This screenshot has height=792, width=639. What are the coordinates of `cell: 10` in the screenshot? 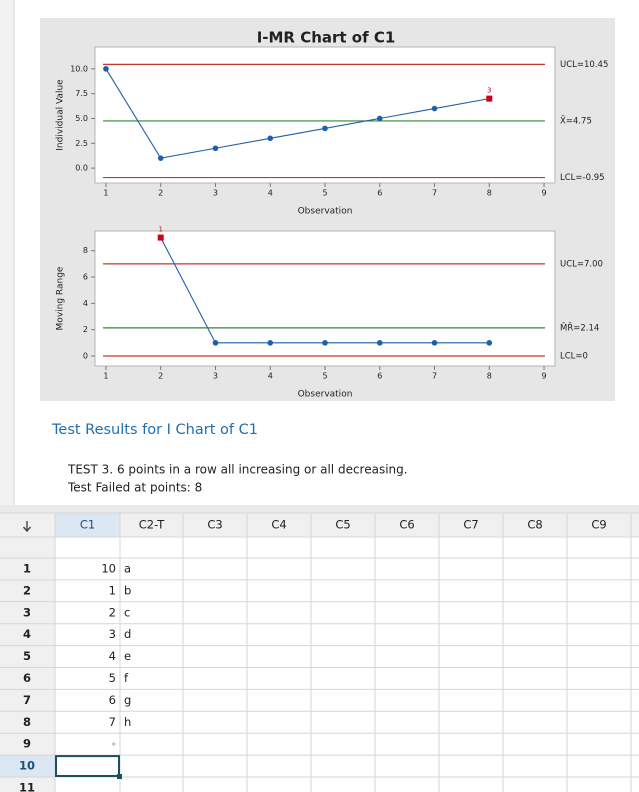 It's located at (108, 568).